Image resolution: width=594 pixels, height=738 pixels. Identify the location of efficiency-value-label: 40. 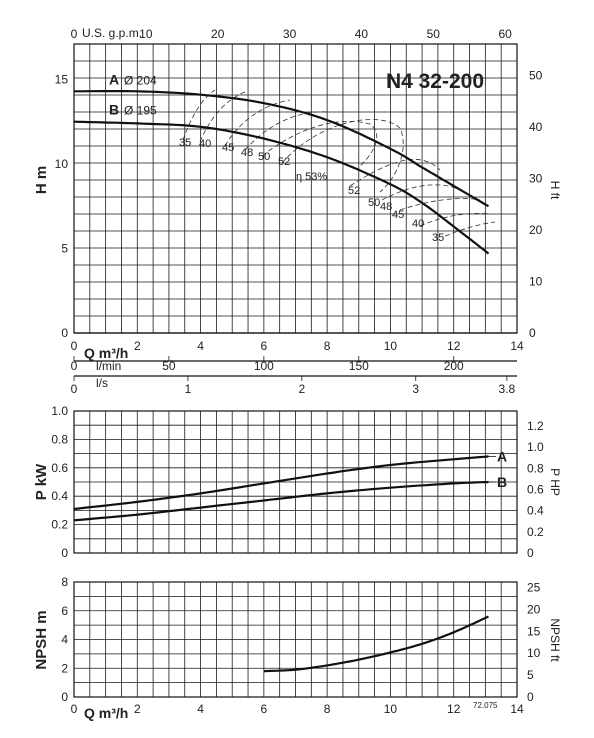
(418, 224).